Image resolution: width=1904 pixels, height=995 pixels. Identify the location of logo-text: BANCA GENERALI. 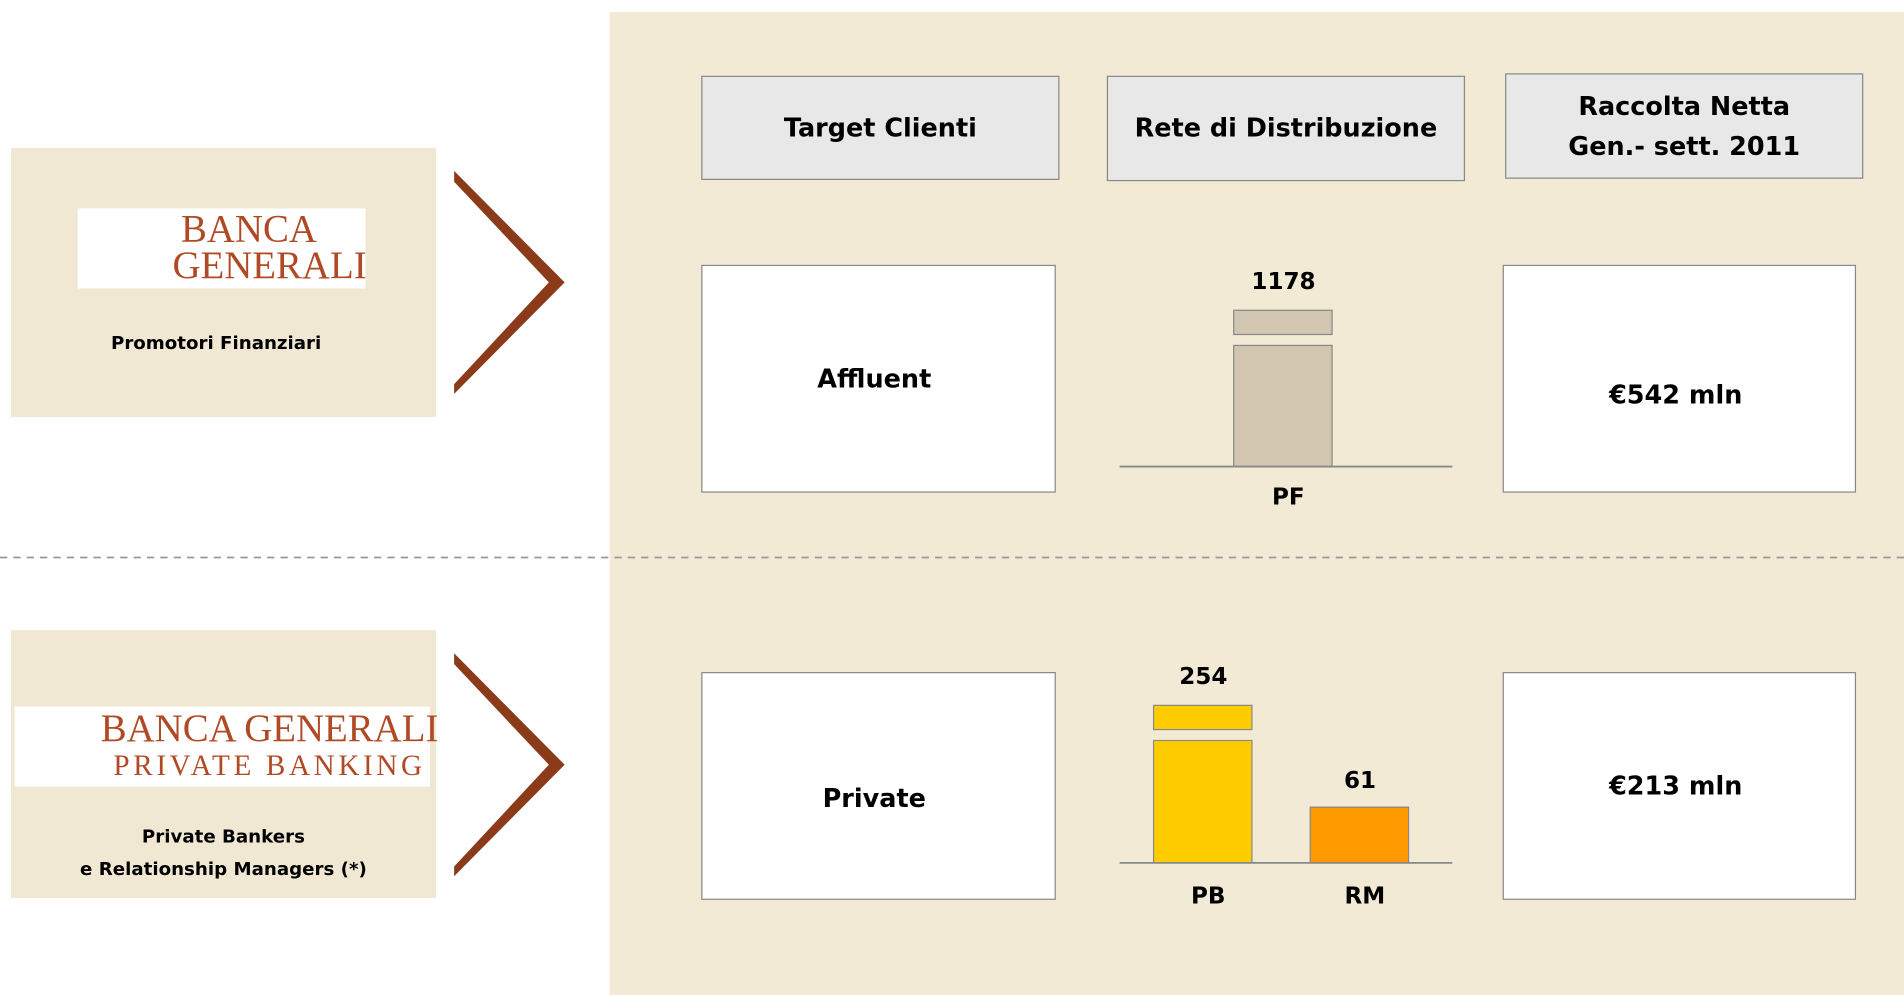
(270, 728).